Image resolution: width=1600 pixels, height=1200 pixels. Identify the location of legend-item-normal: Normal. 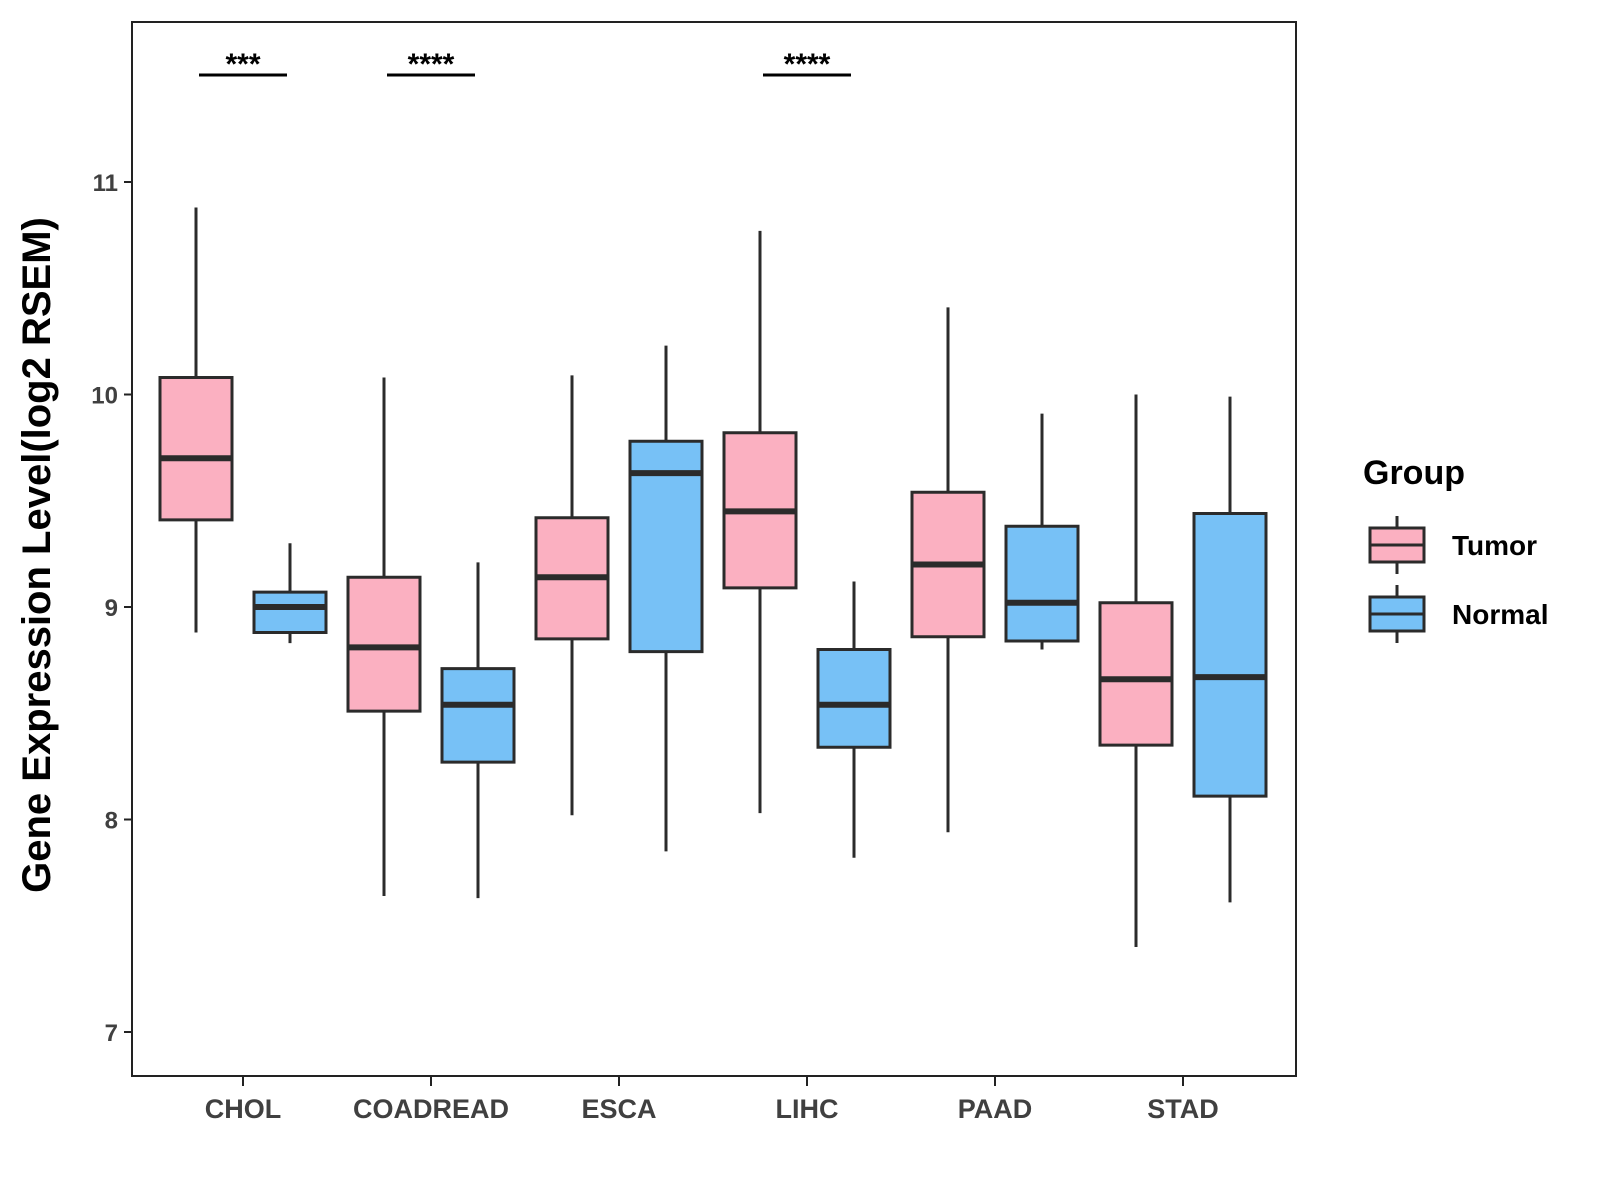
(1458, 614).